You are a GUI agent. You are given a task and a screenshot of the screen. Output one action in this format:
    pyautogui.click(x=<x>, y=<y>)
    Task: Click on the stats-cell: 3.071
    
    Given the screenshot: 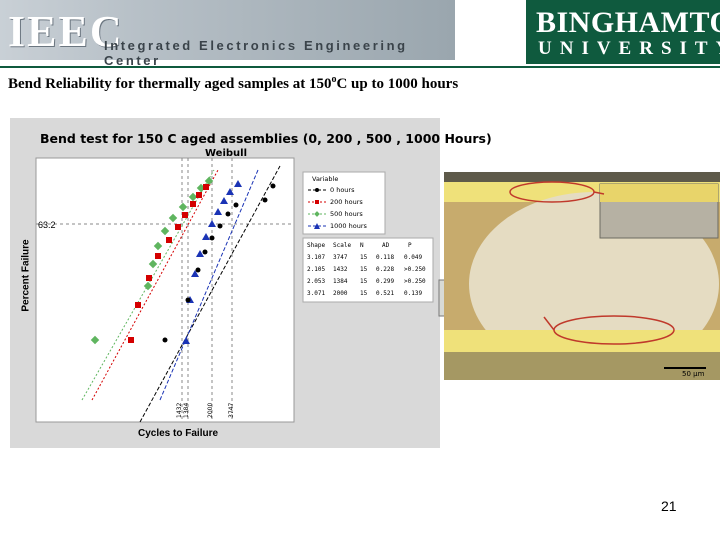 What is the action you would take?
    pyautogui.click(x=316, y=293)
    